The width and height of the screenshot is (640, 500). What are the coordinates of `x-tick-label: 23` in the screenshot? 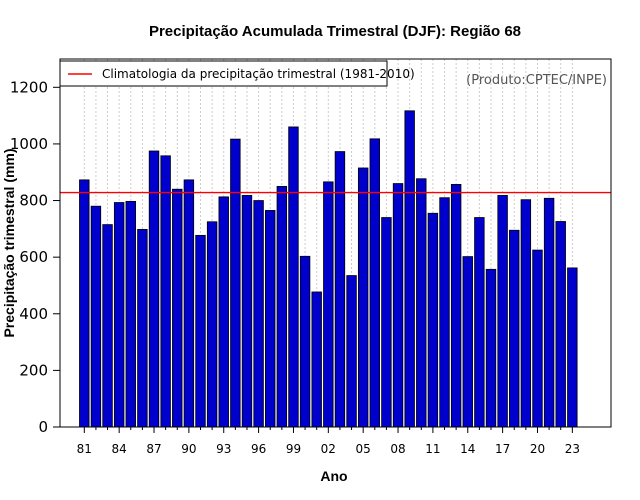 It's located at (572, 449).